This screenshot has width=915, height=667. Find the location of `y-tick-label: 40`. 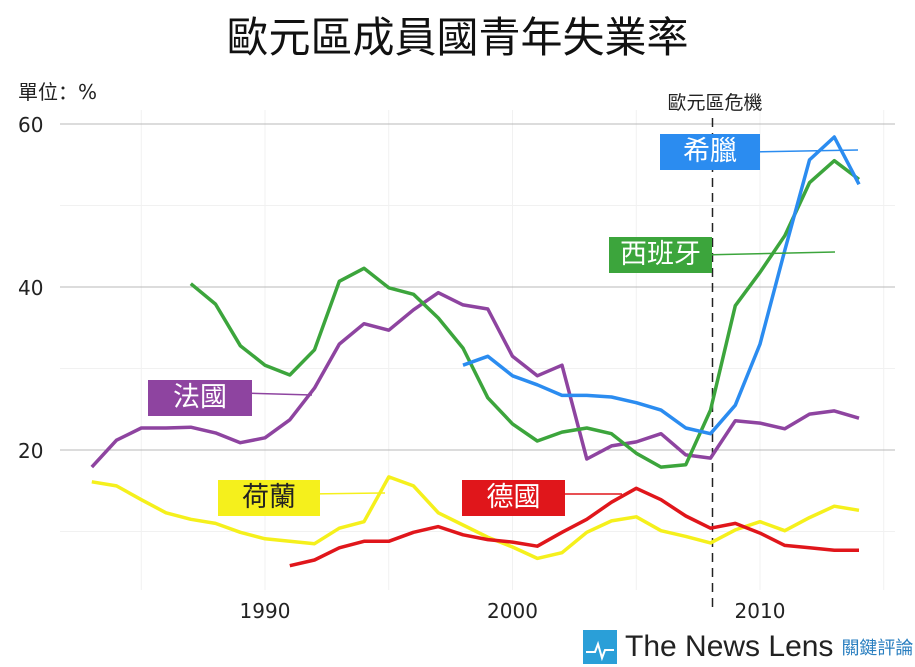

y-tick-label: 40 is located at coordinates (30, 288).